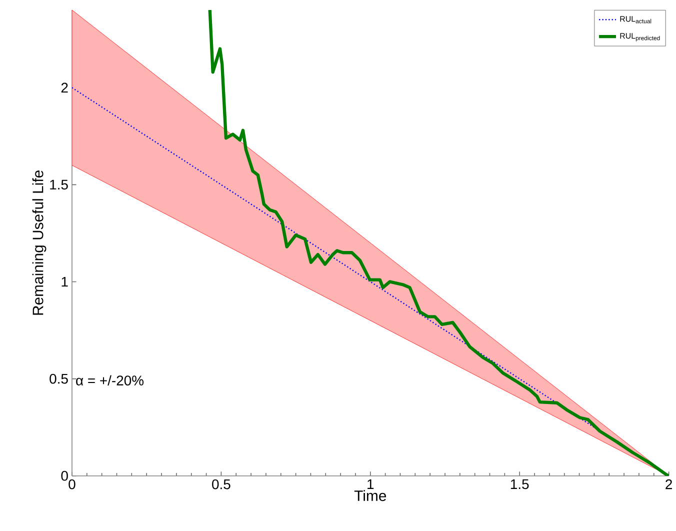  I want to click on annotation: α = +/-20%, so click(110, 380).